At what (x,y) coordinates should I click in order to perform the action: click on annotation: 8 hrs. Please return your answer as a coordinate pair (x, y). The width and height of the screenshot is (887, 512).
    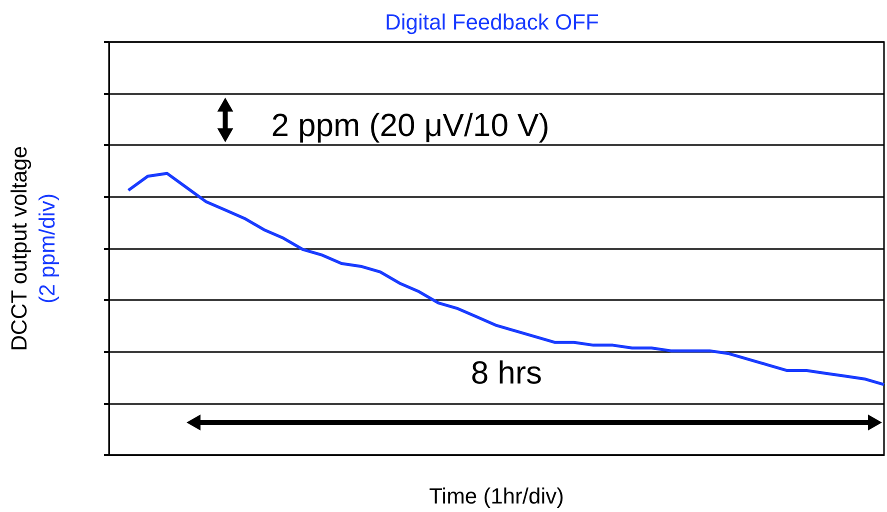
    Looking at the image, I should click on (506, 372).